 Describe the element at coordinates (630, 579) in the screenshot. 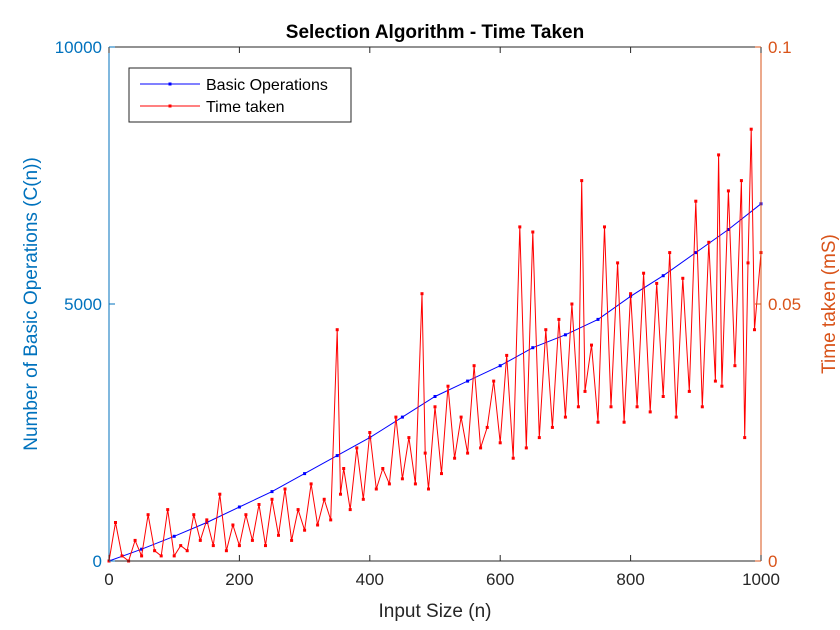

I see `x-tick-label: 800` at that location.